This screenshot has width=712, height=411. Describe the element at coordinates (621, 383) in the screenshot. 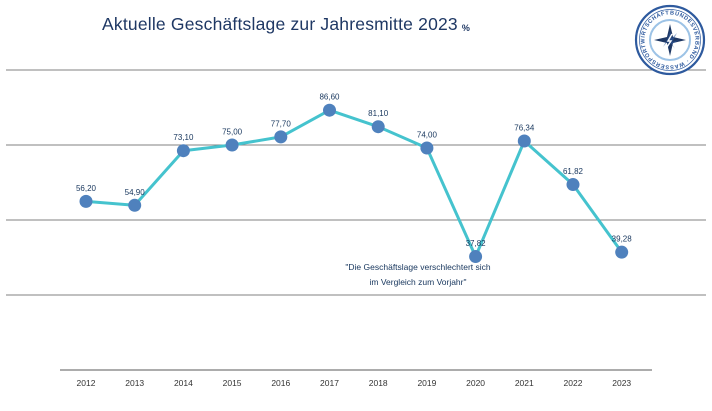

I see `x-tick-2023: 2023` at that location.